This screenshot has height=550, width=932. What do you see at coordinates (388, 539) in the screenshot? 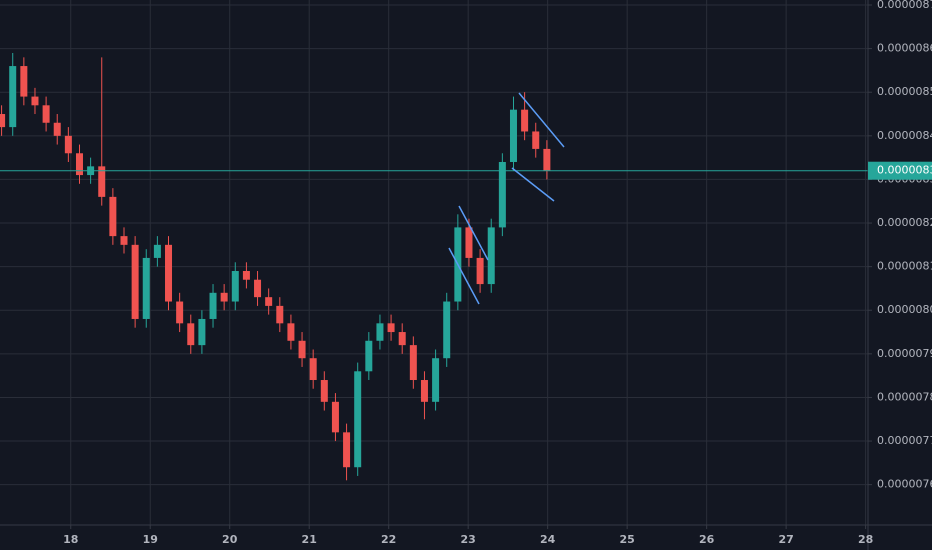
I see `x-tick-label: 22` at bounding box center [388, 539].